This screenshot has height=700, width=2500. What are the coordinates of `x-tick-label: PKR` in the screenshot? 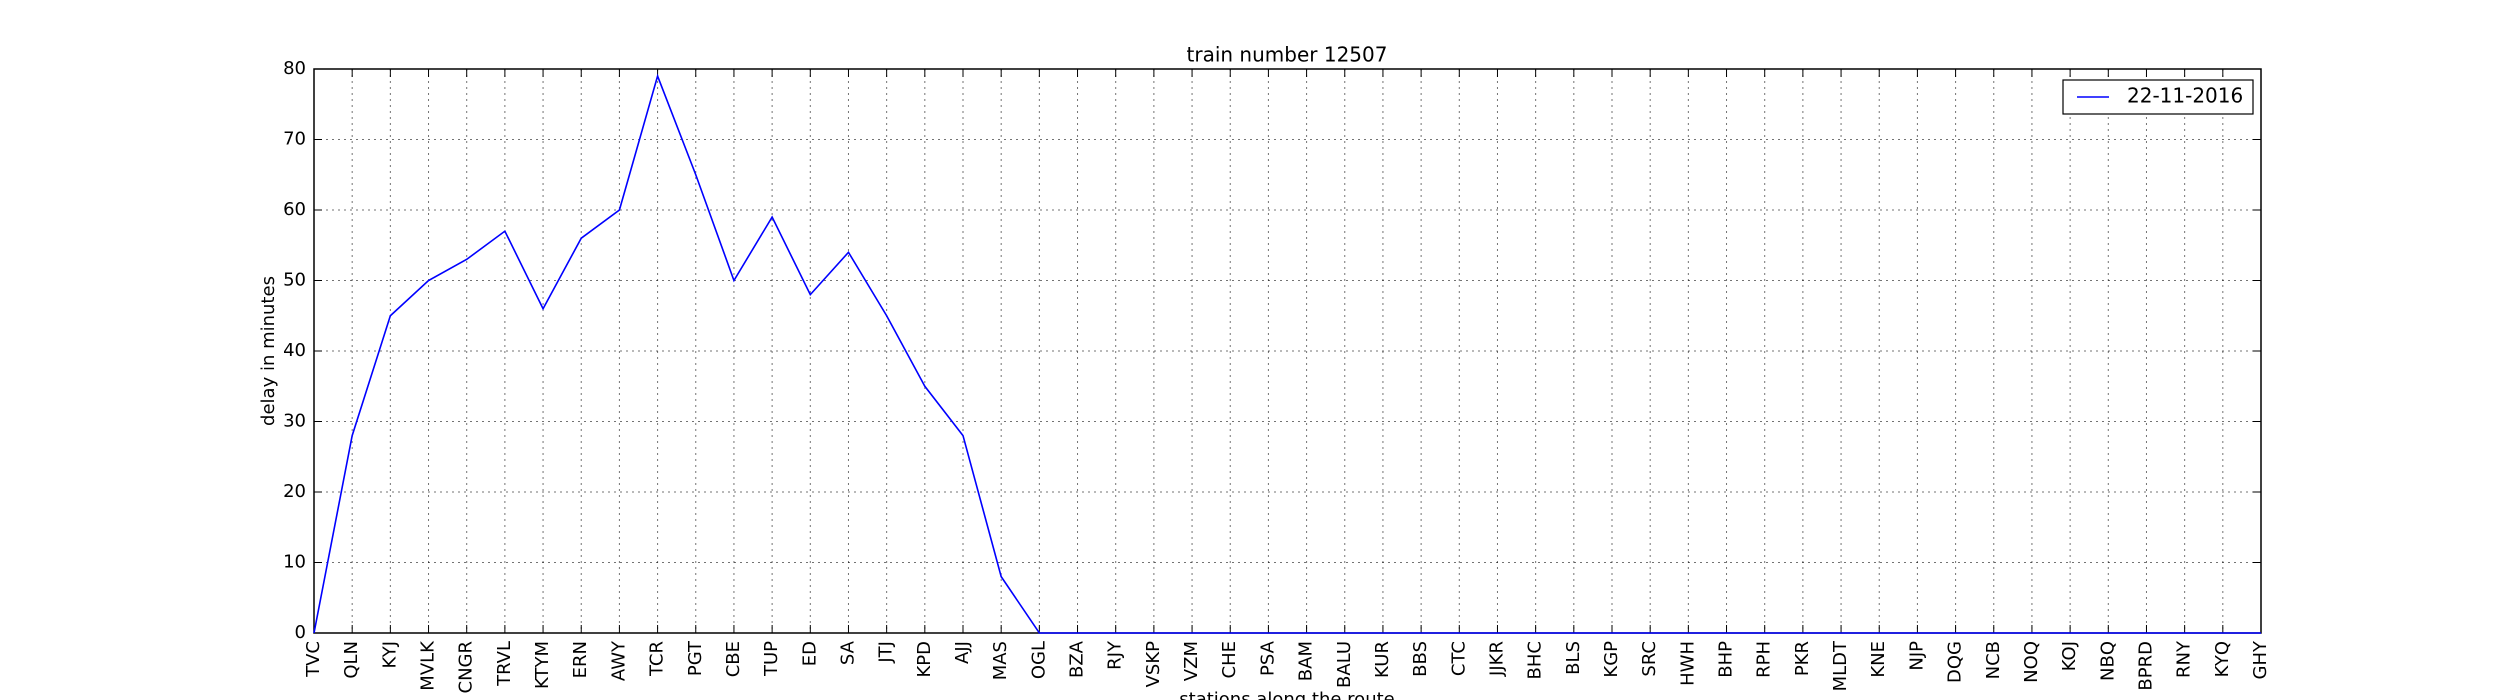 It's located at (1802, 658).